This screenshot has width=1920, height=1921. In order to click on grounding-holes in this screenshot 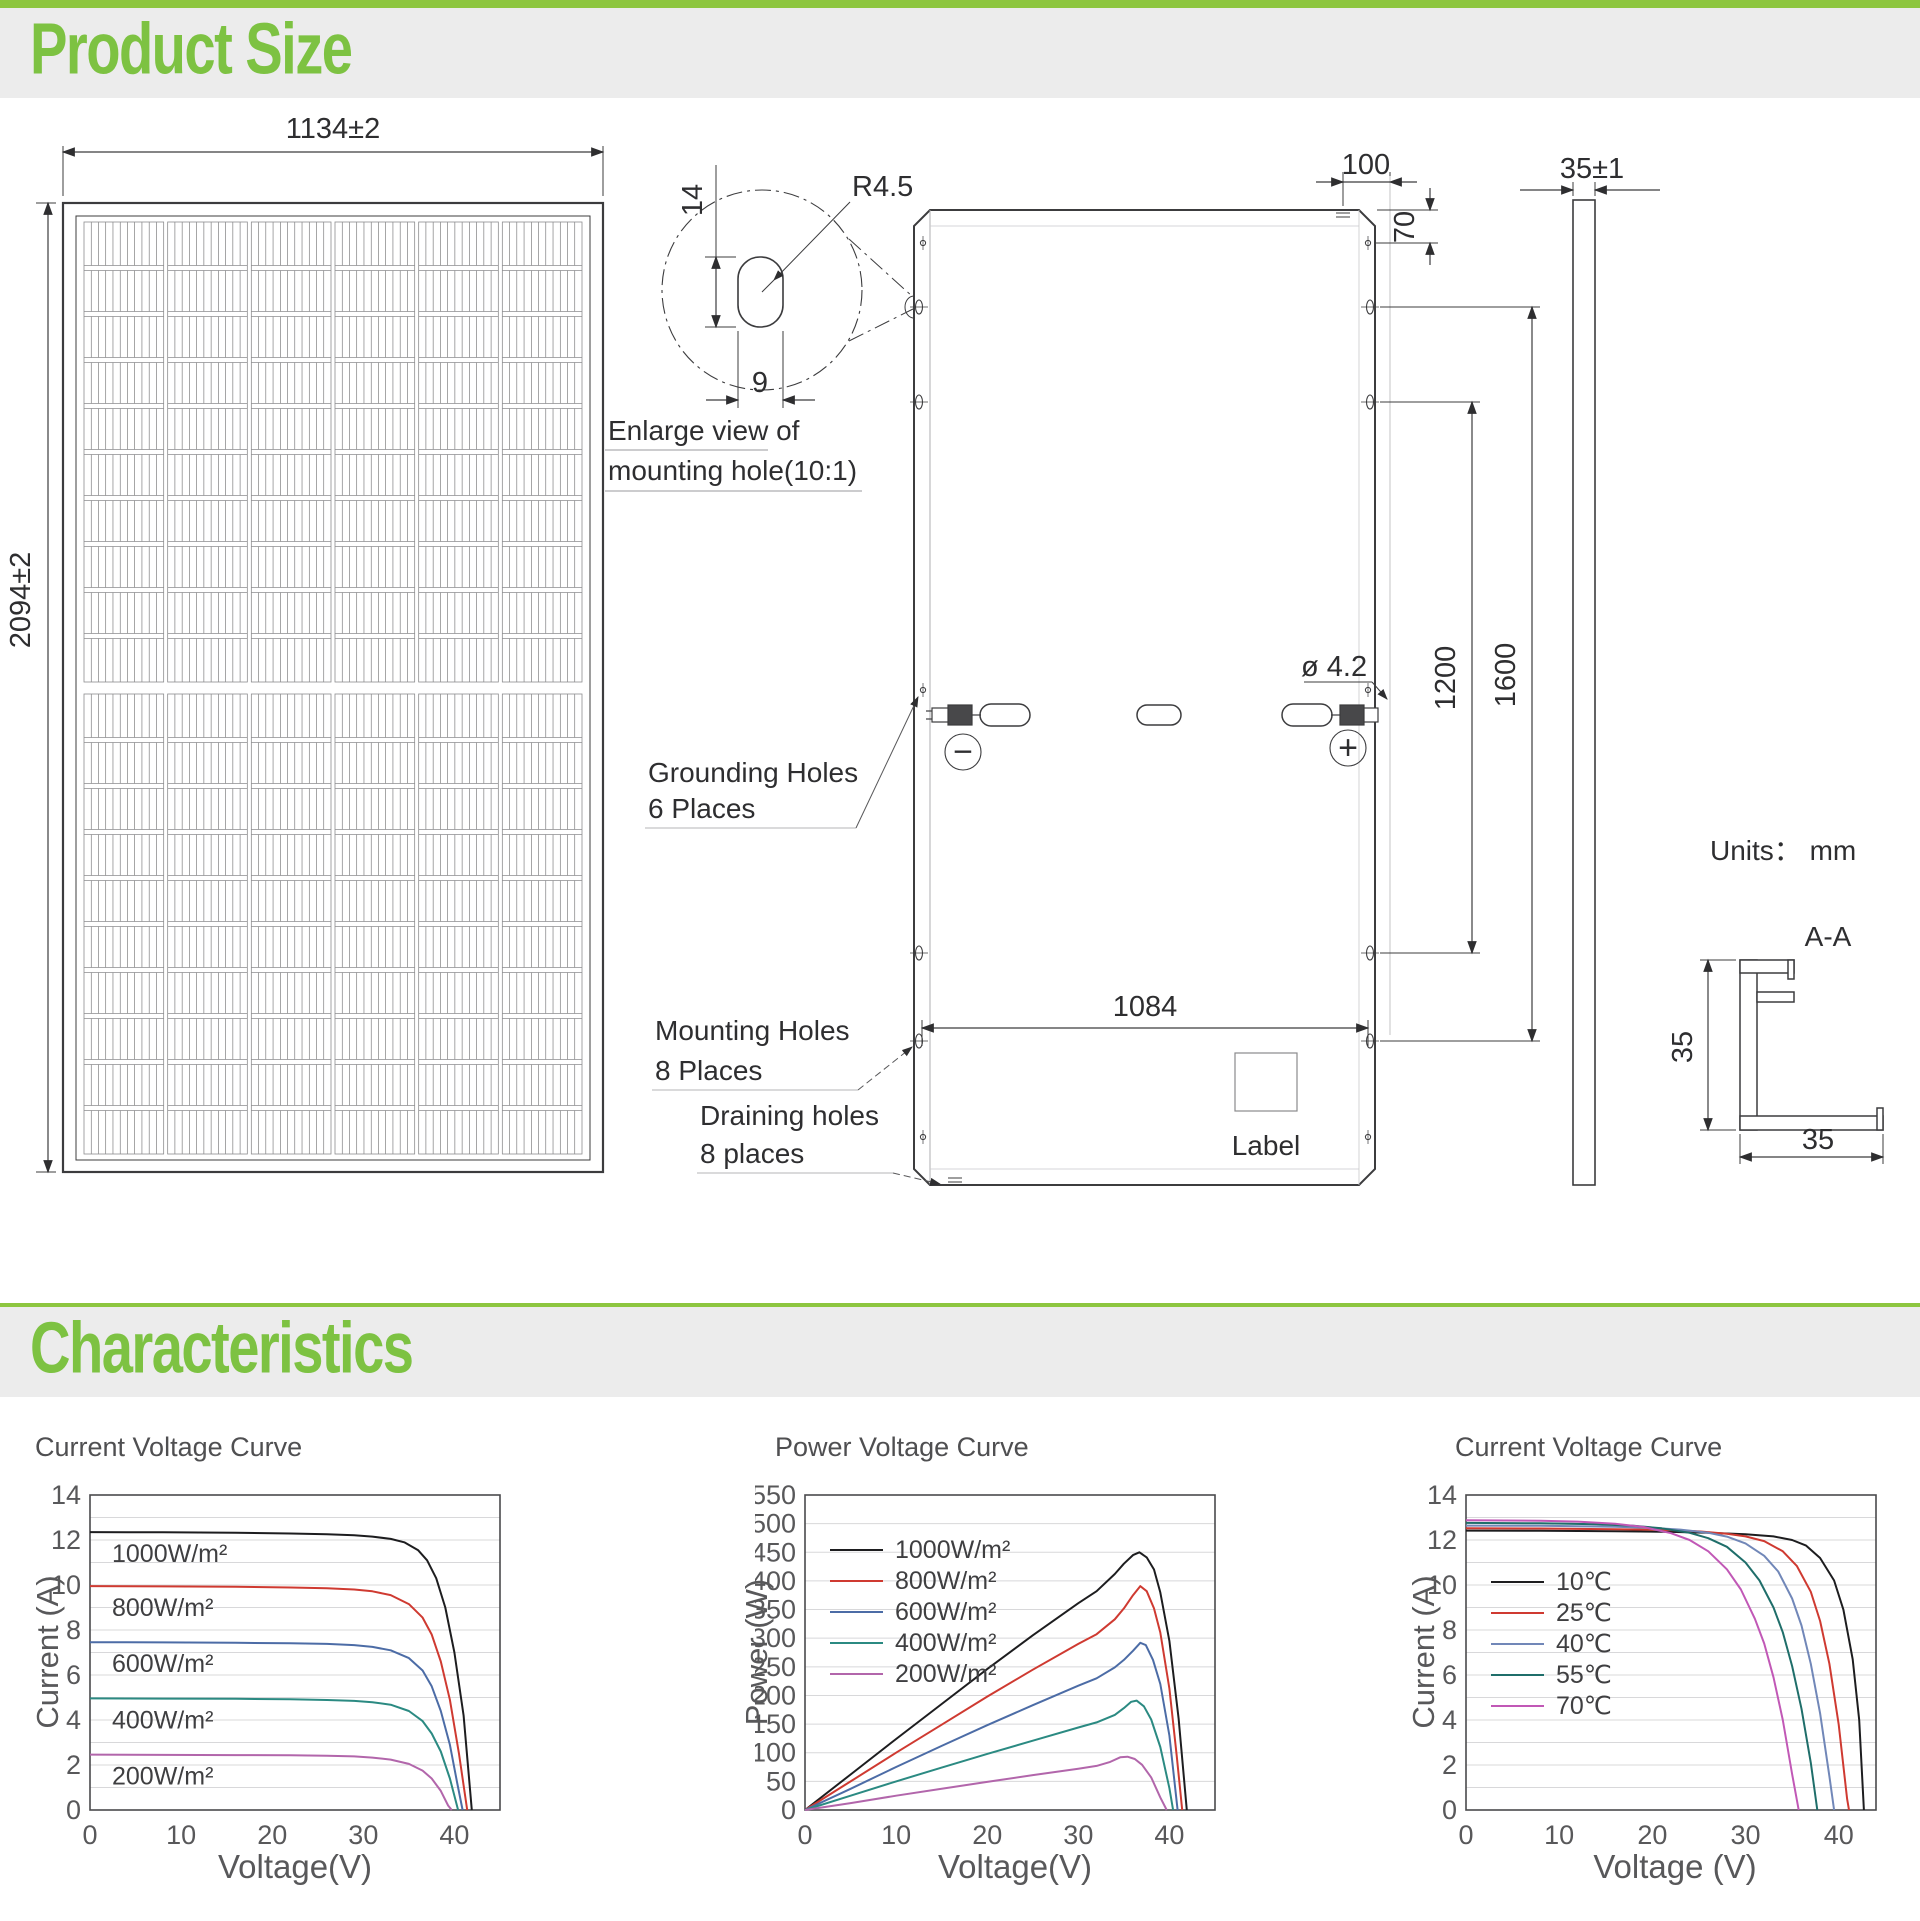, I will do `click(1145, 690)`.